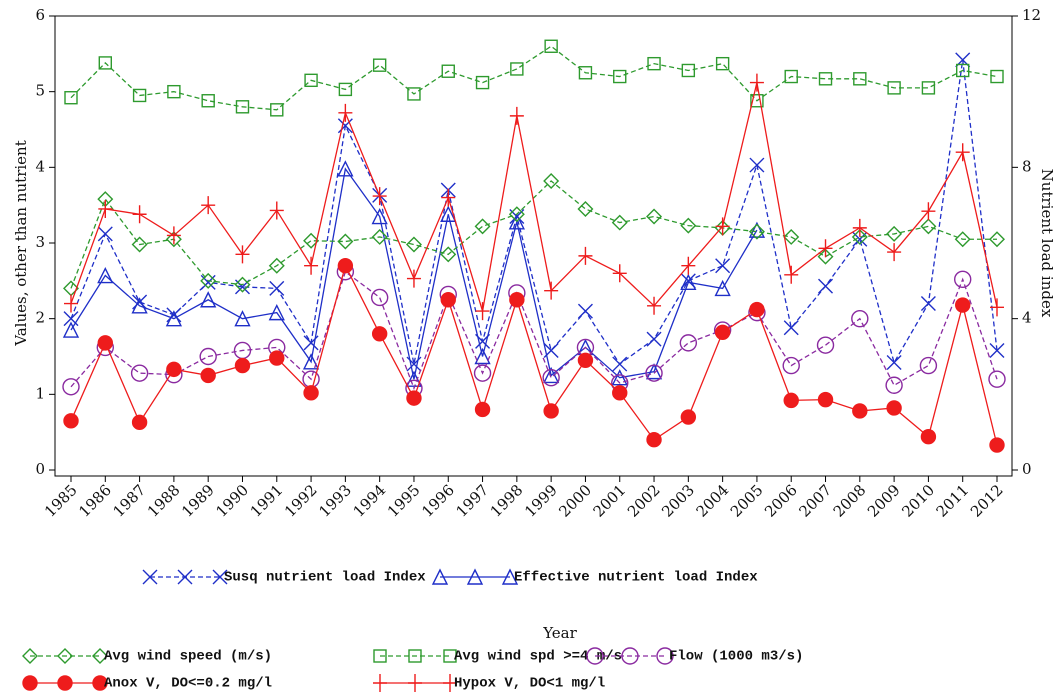 Image resolution: width=1060 pixels, height=694 pixels. I want to click on x-tick-label: 1985, so click(61, 501).